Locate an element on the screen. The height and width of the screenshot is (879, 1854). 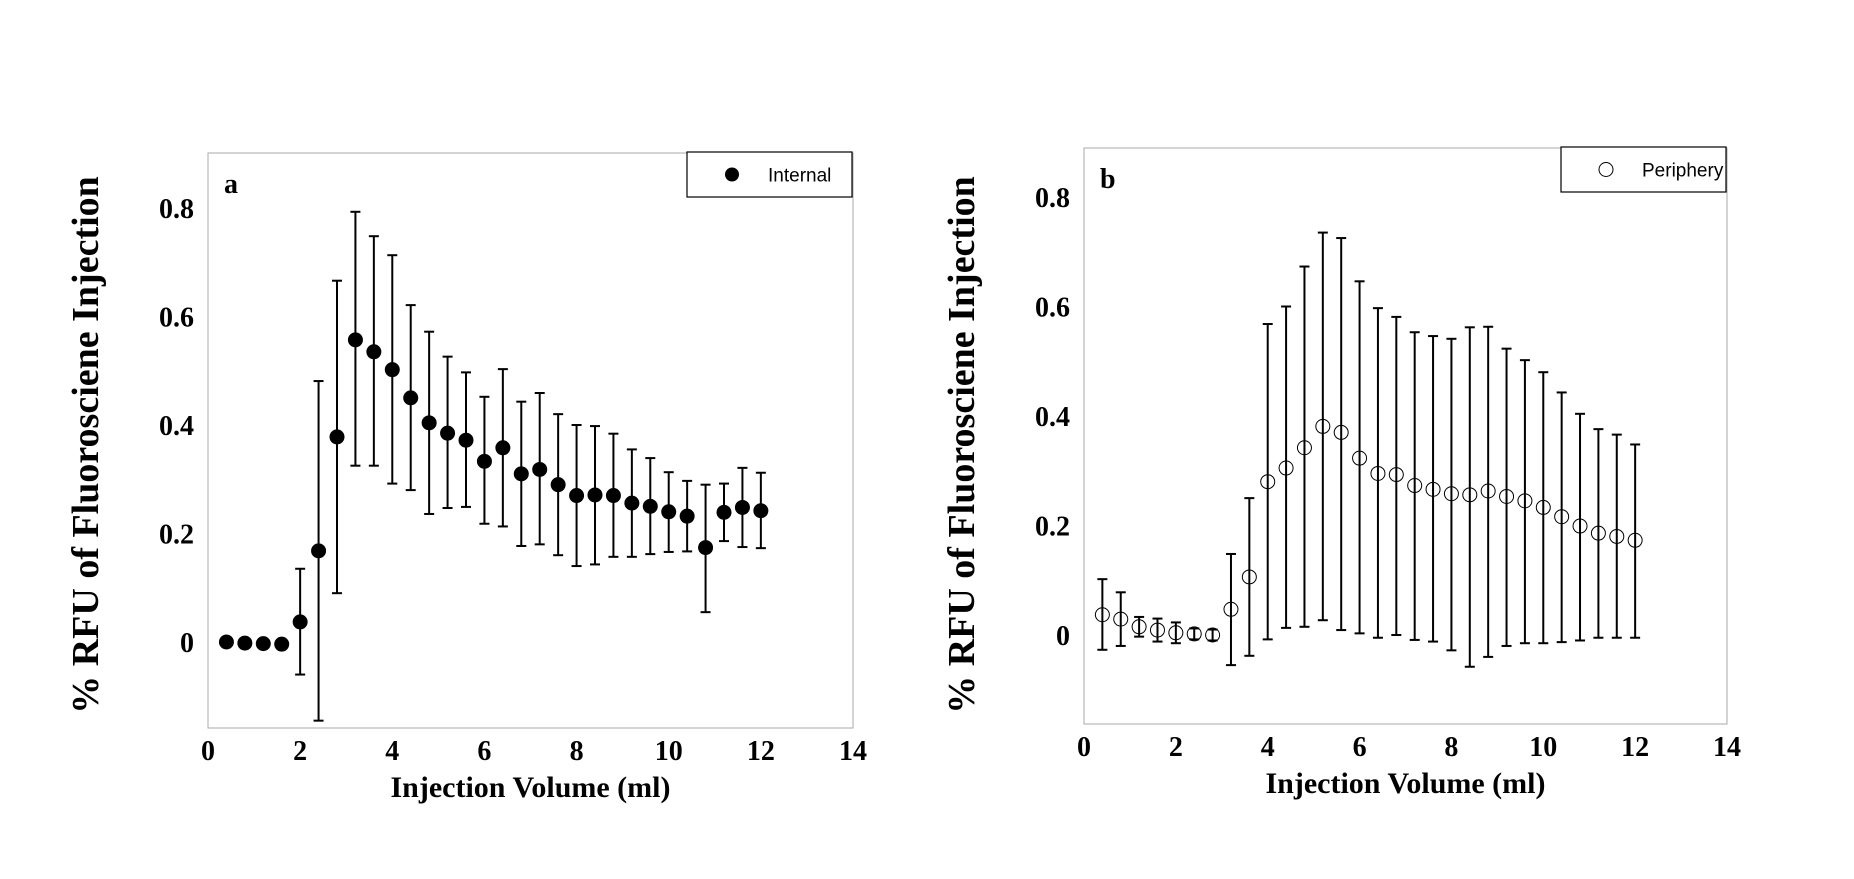
x-tick-label: 10 is located at coordinates (1543, 747).